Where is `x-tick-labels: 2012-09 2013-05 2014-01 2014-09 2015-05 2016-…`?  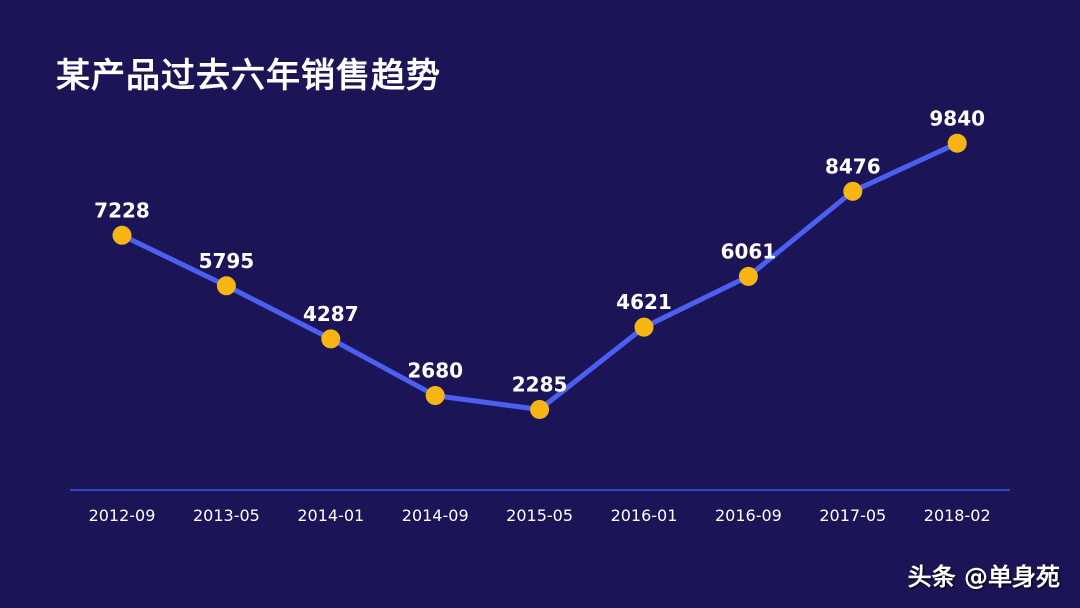
x-tick-labels: 2012-09 2013-05 2014-01 2014-09 2015-05 2016-… is located at coordinates (540, 515).